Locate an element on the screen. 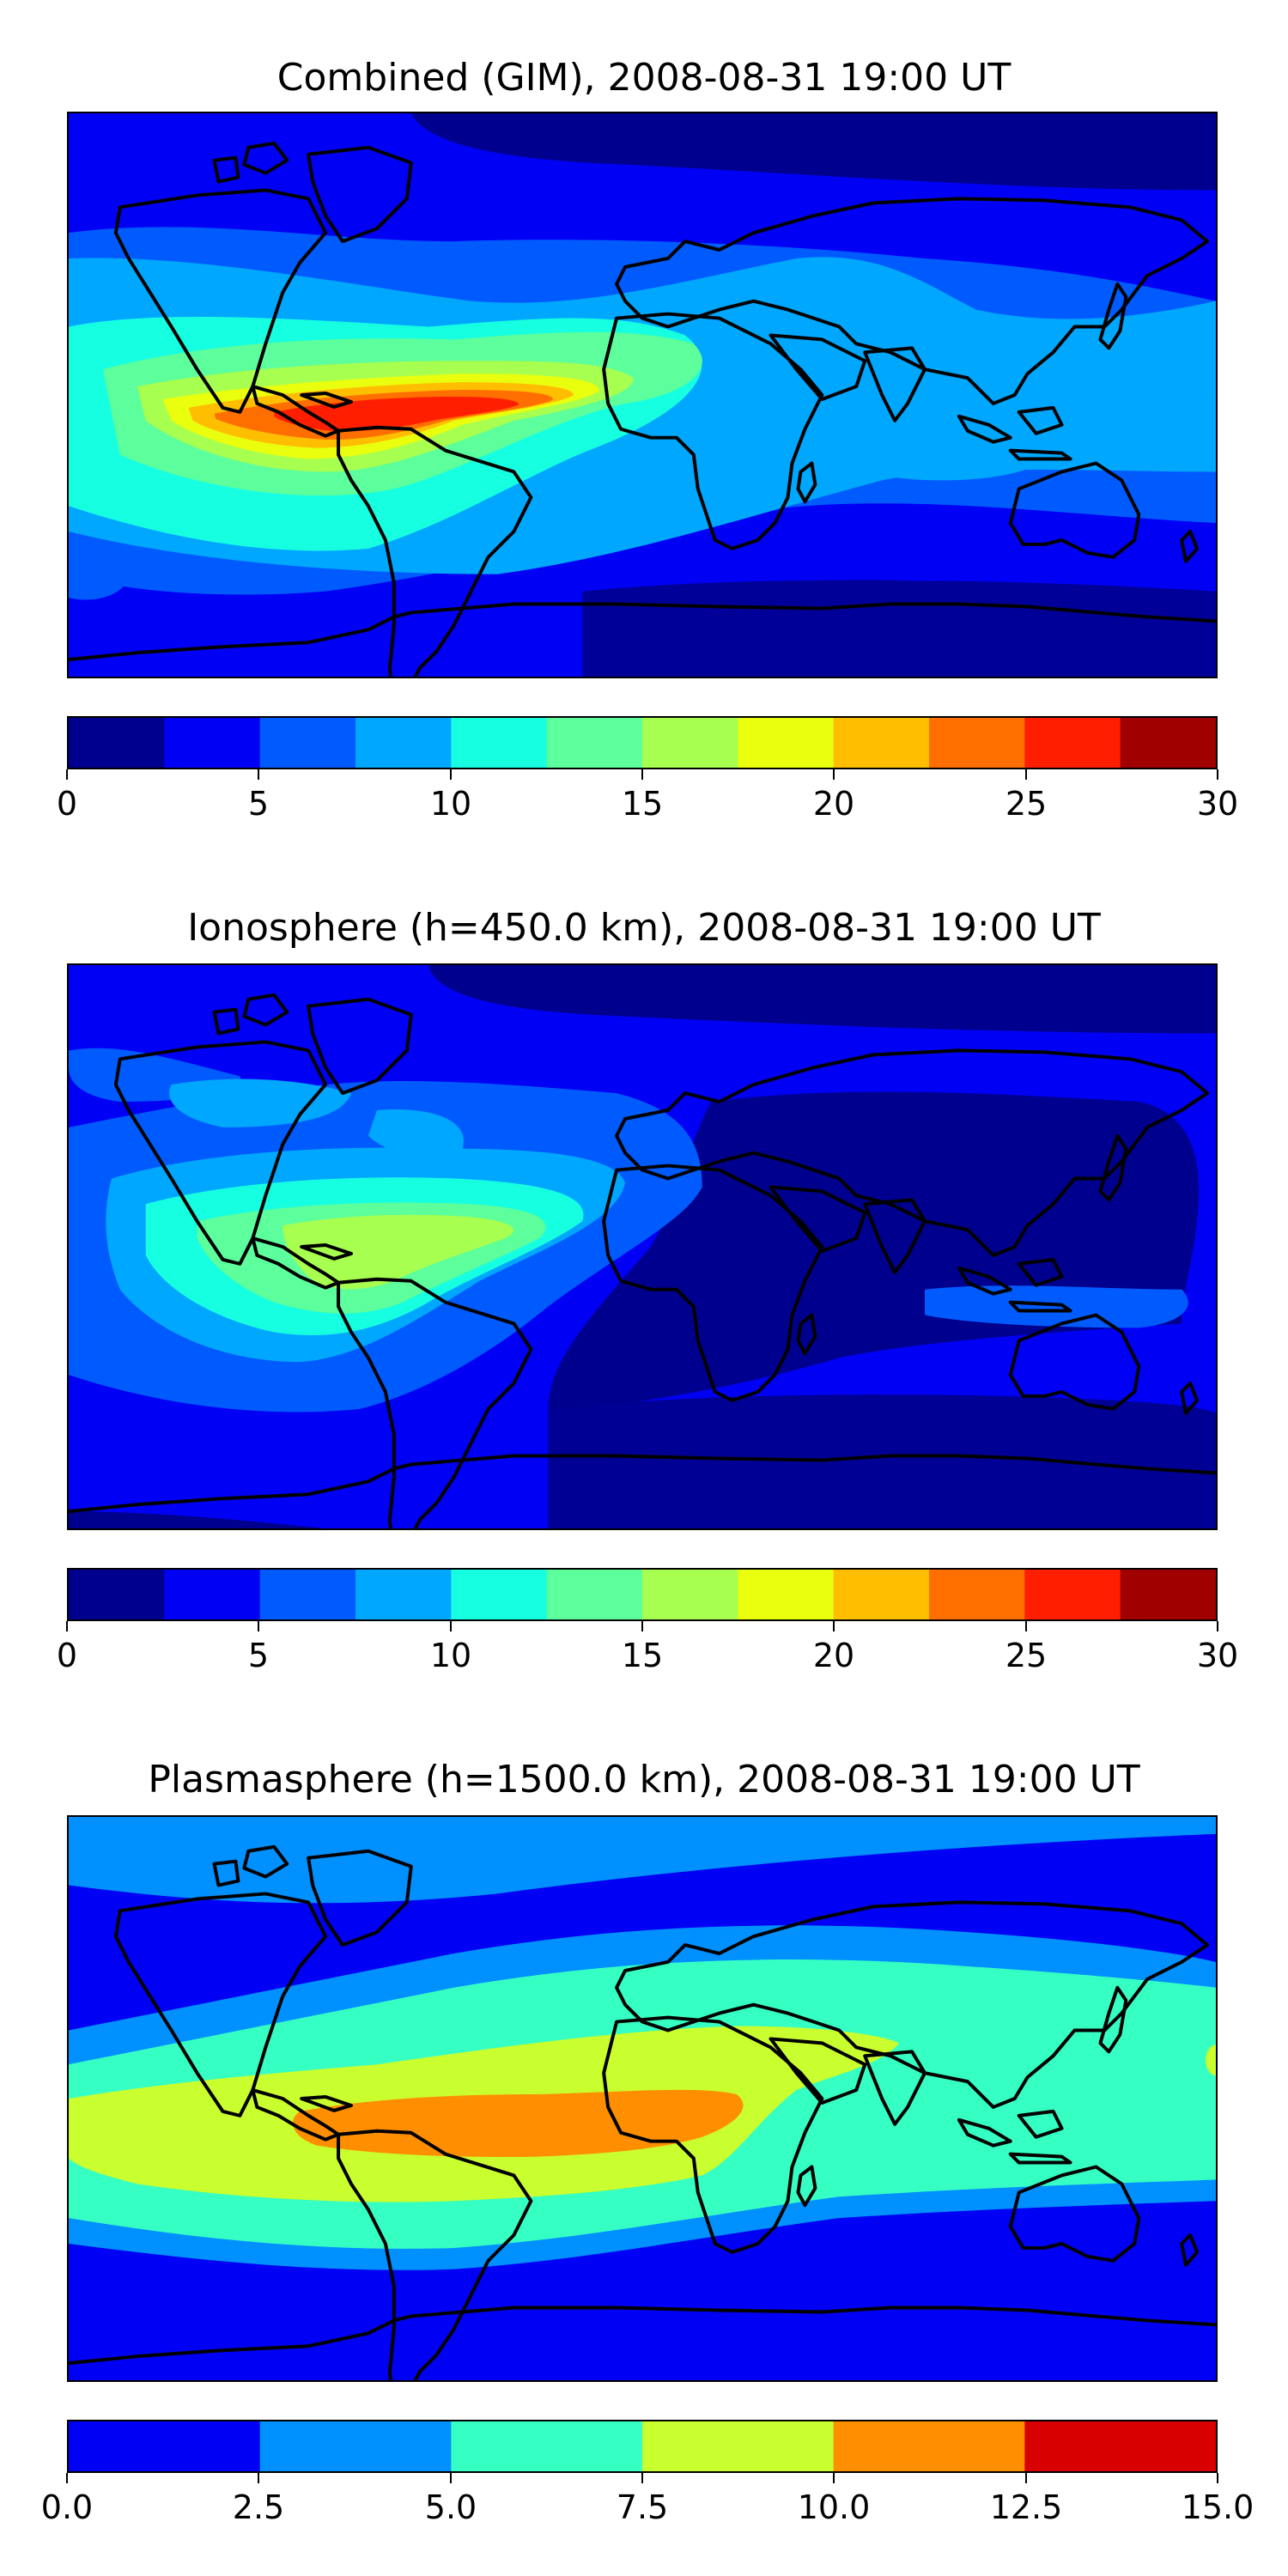 The image size is (1288, 2576). tick-label: 0.0 is located at coordinates (67, 2507).